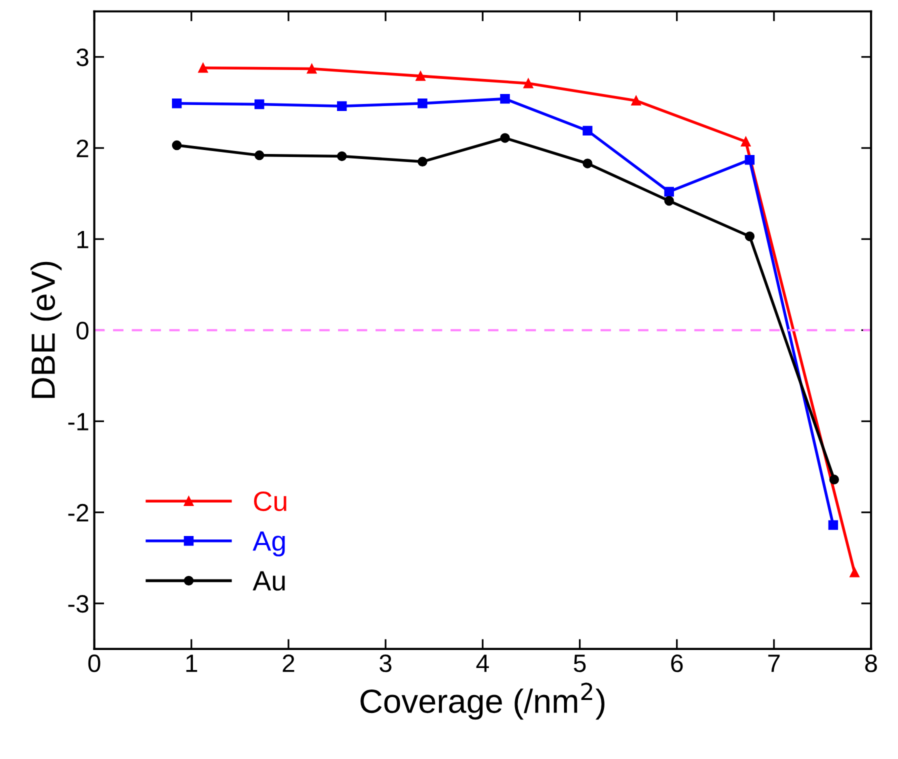 Image resolution: width=898 pixels, height=759 pixels. I want to click on y-tick-label: -1, so click(78, 421).